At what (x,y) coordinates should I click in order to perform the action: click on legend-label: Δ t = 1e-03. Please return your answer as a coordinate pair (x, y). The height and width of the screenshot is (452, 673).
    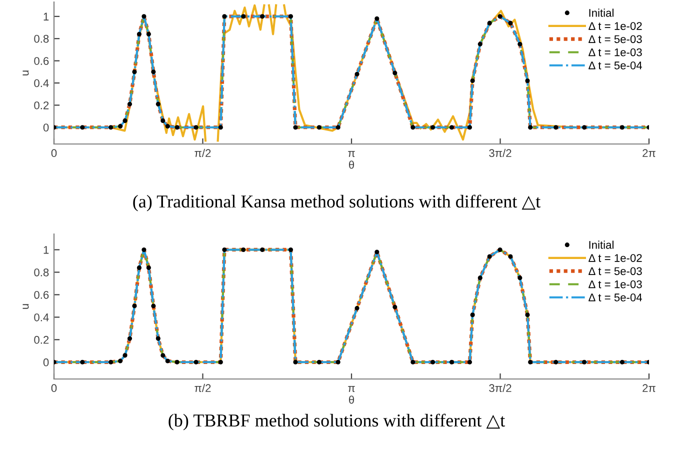
    Looking at the image, I should click on (615, 284).